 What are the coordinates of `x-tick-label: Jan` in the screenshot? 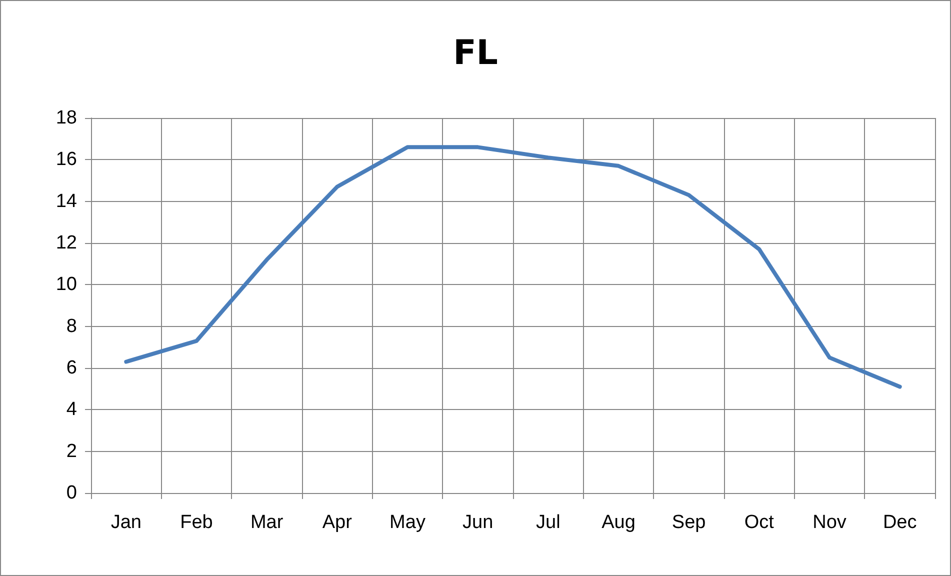 It's located at (126, 522).